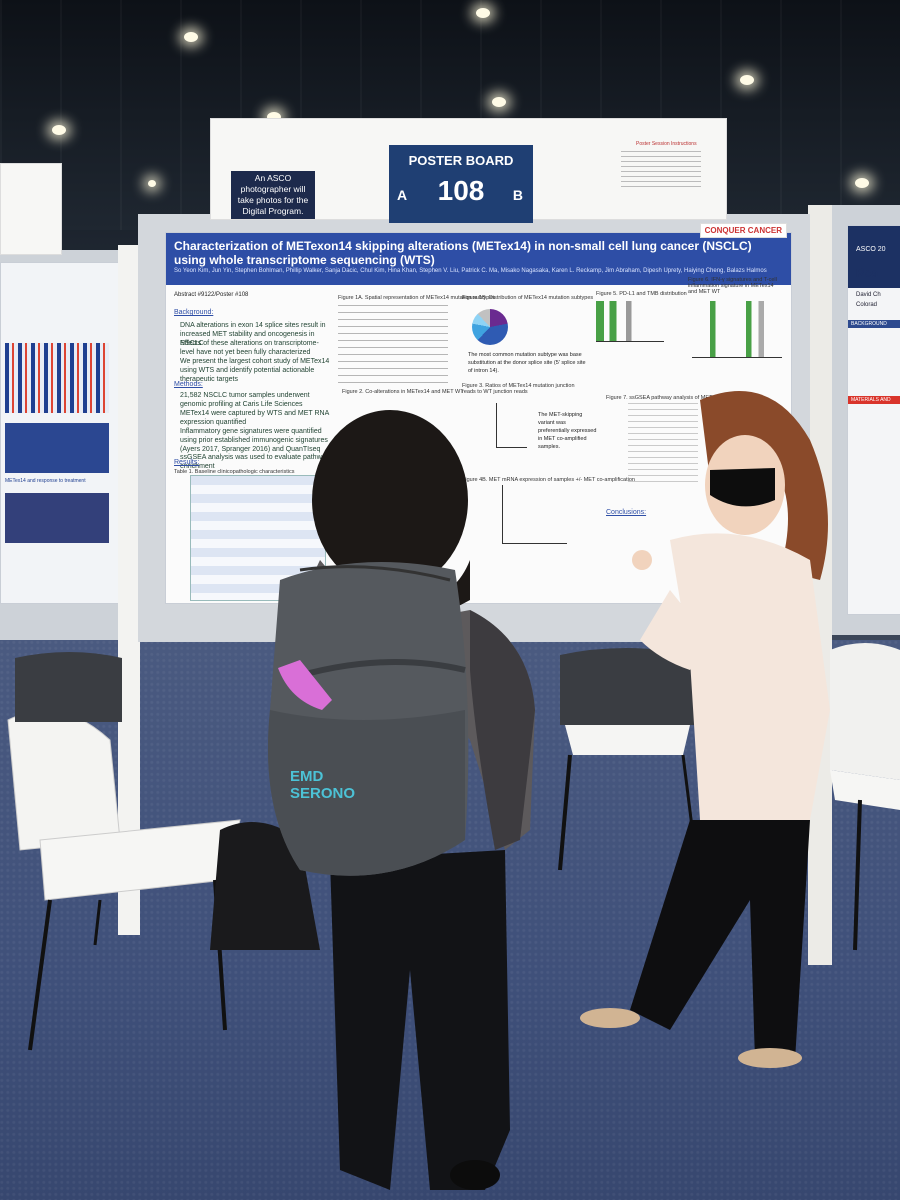  Describe the element at coordinates (874, 324) in the screenshot. I see `right-poster-section: BACKGROUND` at that location.